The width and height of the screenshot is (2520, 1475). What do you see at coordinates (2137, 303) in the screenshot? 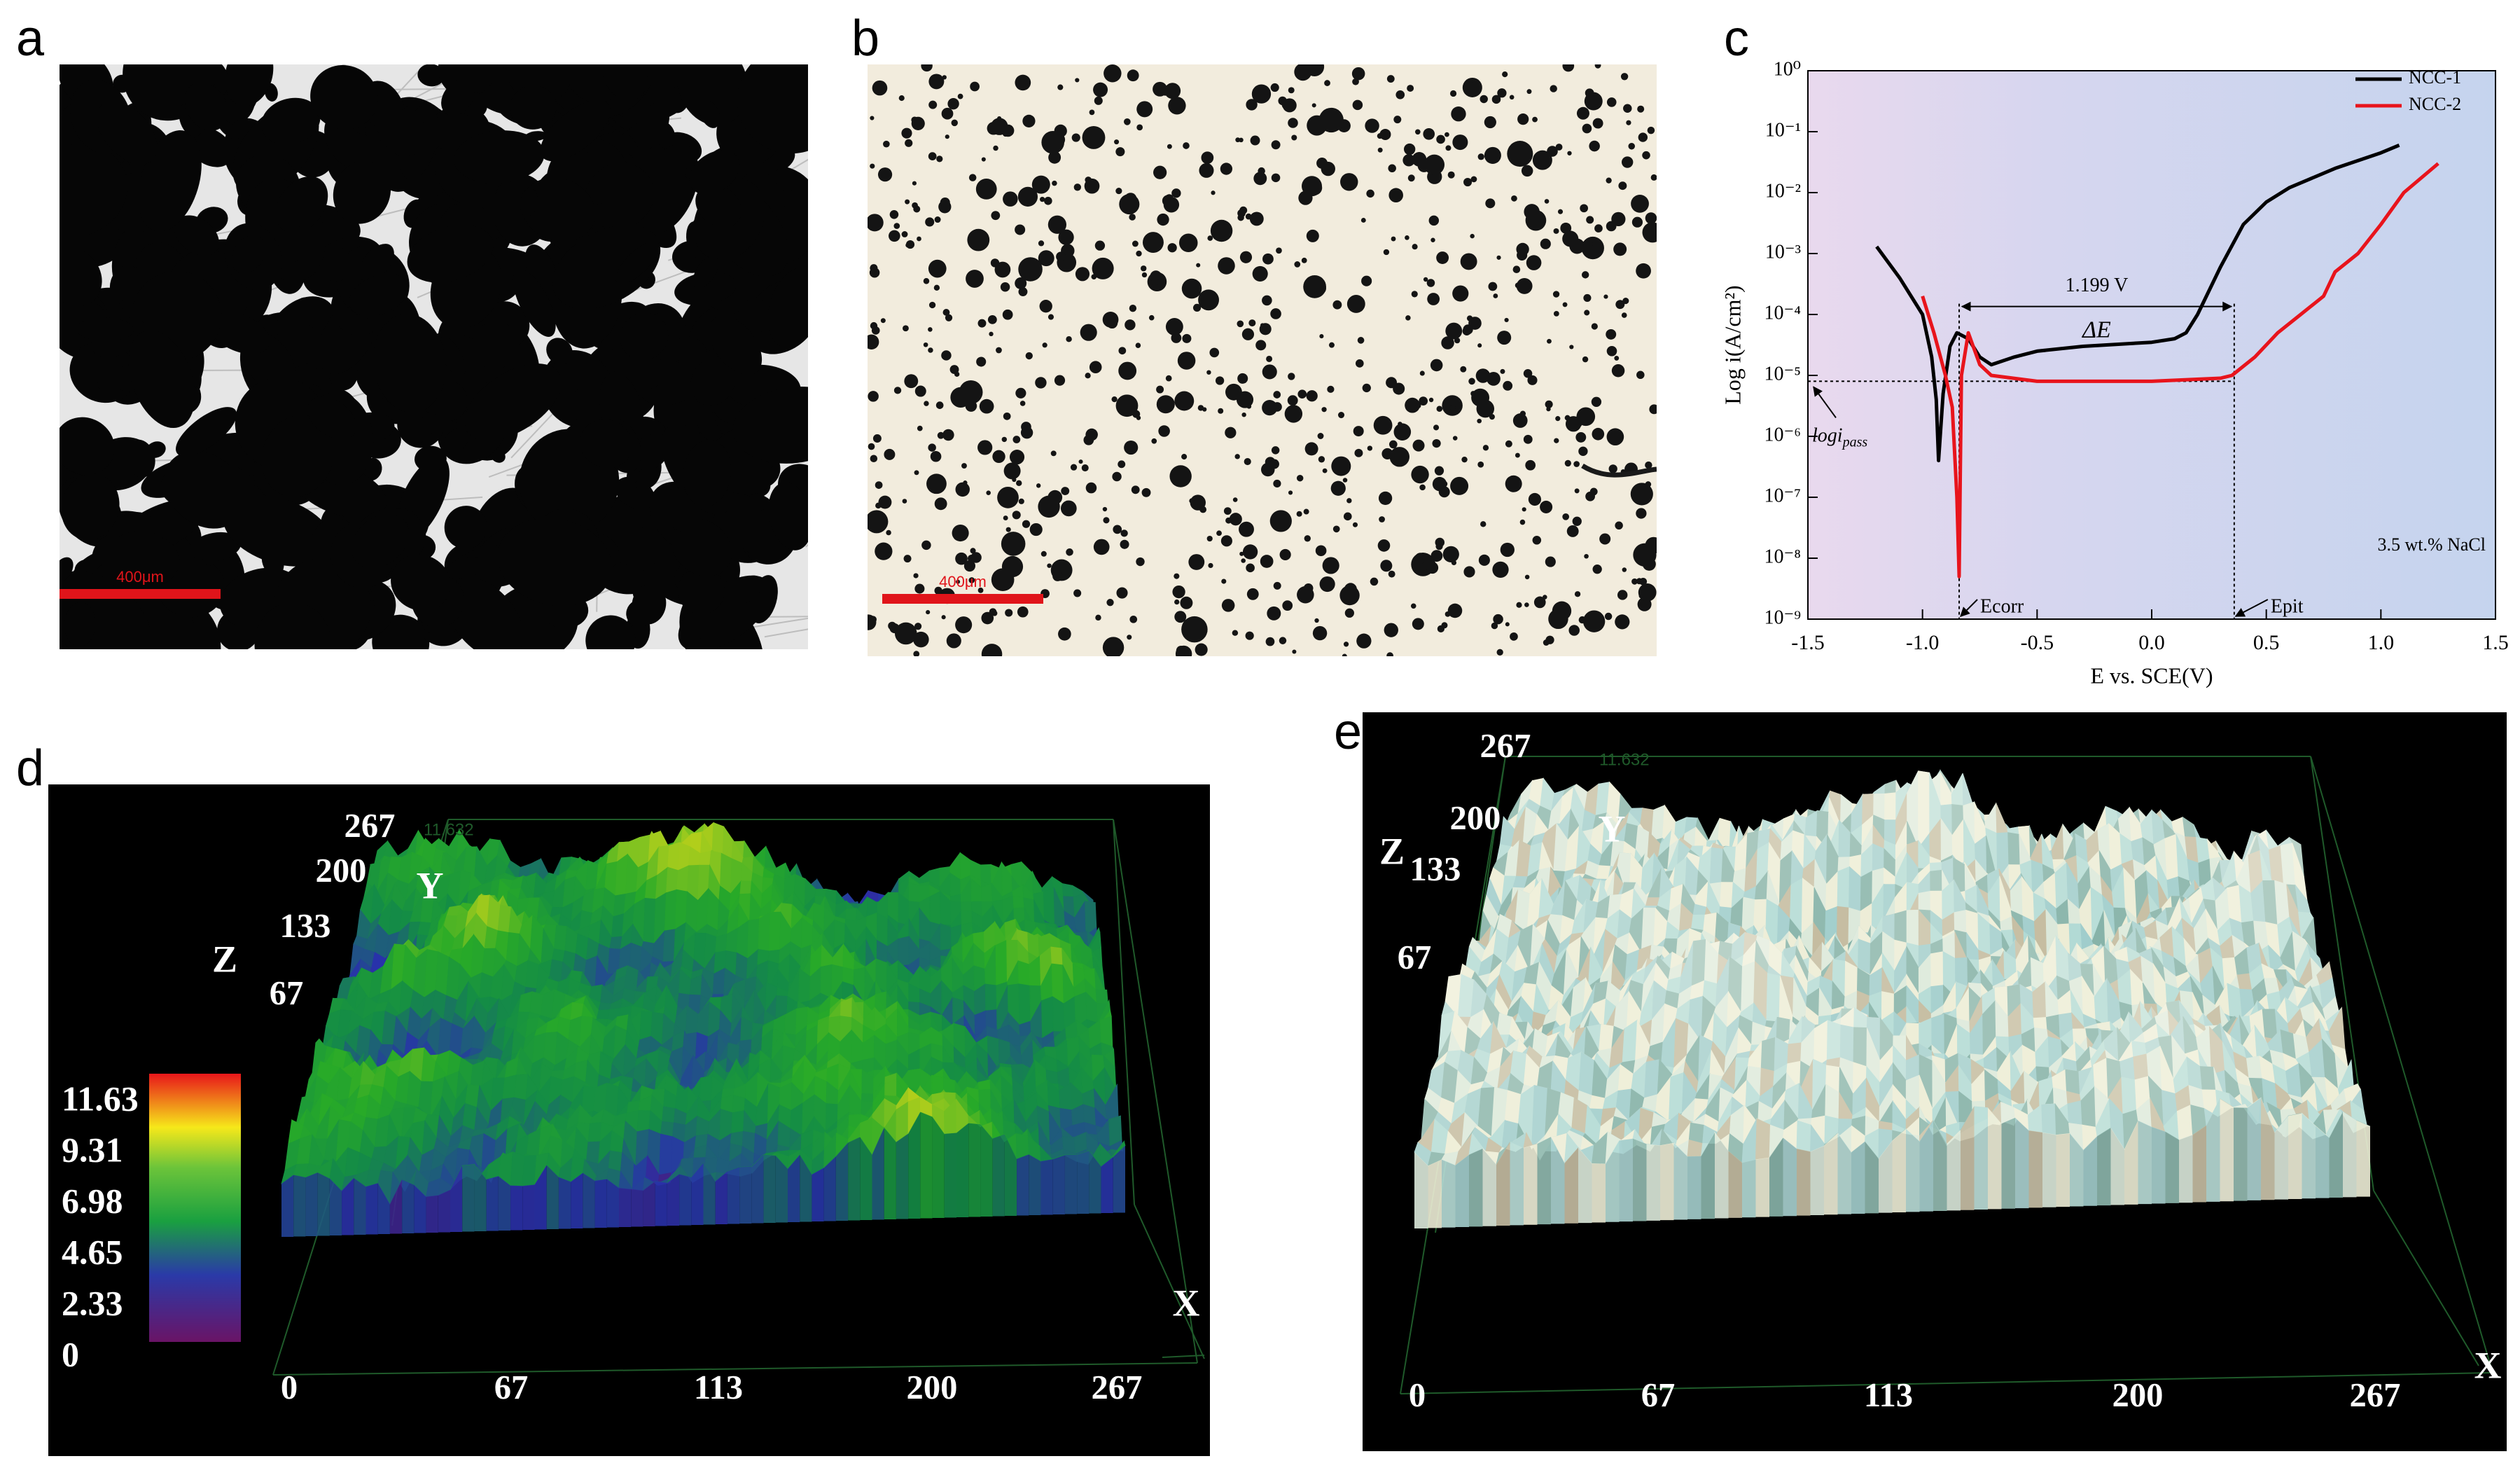
I see `series-line` at bounding box center [2137, 303].